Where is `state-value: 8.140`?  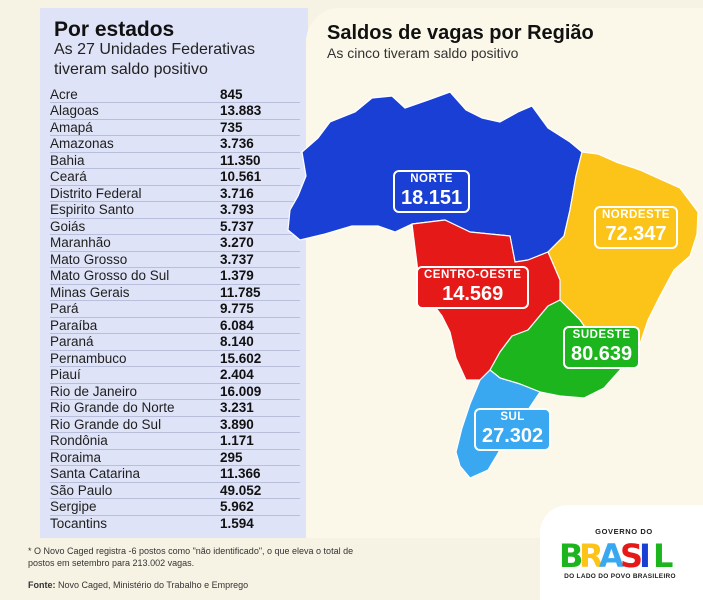
state-value: 8.140 is located at coordinates (237, 342).